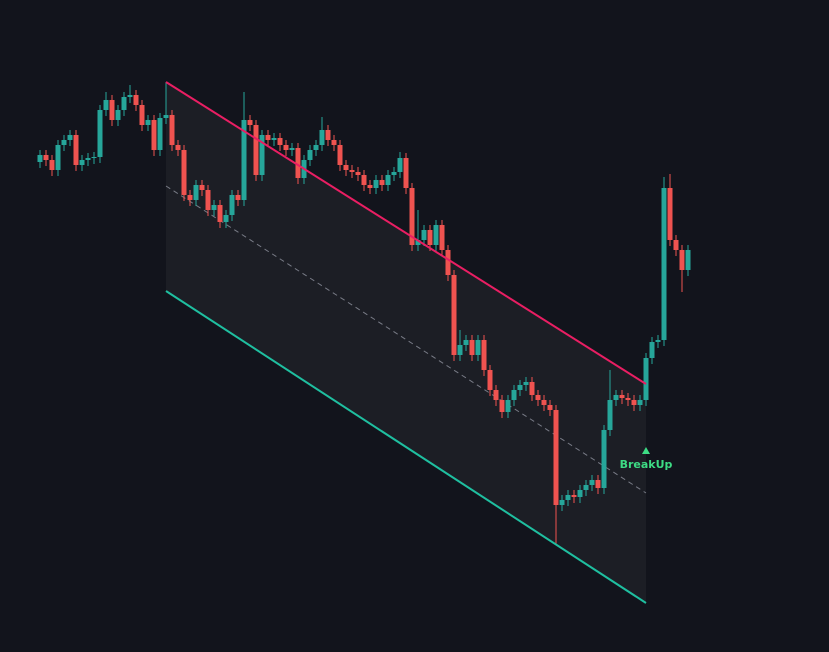  What do you see at coordinates (646, 464) in the screenshot?
I see `signal-label: BreakUp` at bounding box center [646, 464].